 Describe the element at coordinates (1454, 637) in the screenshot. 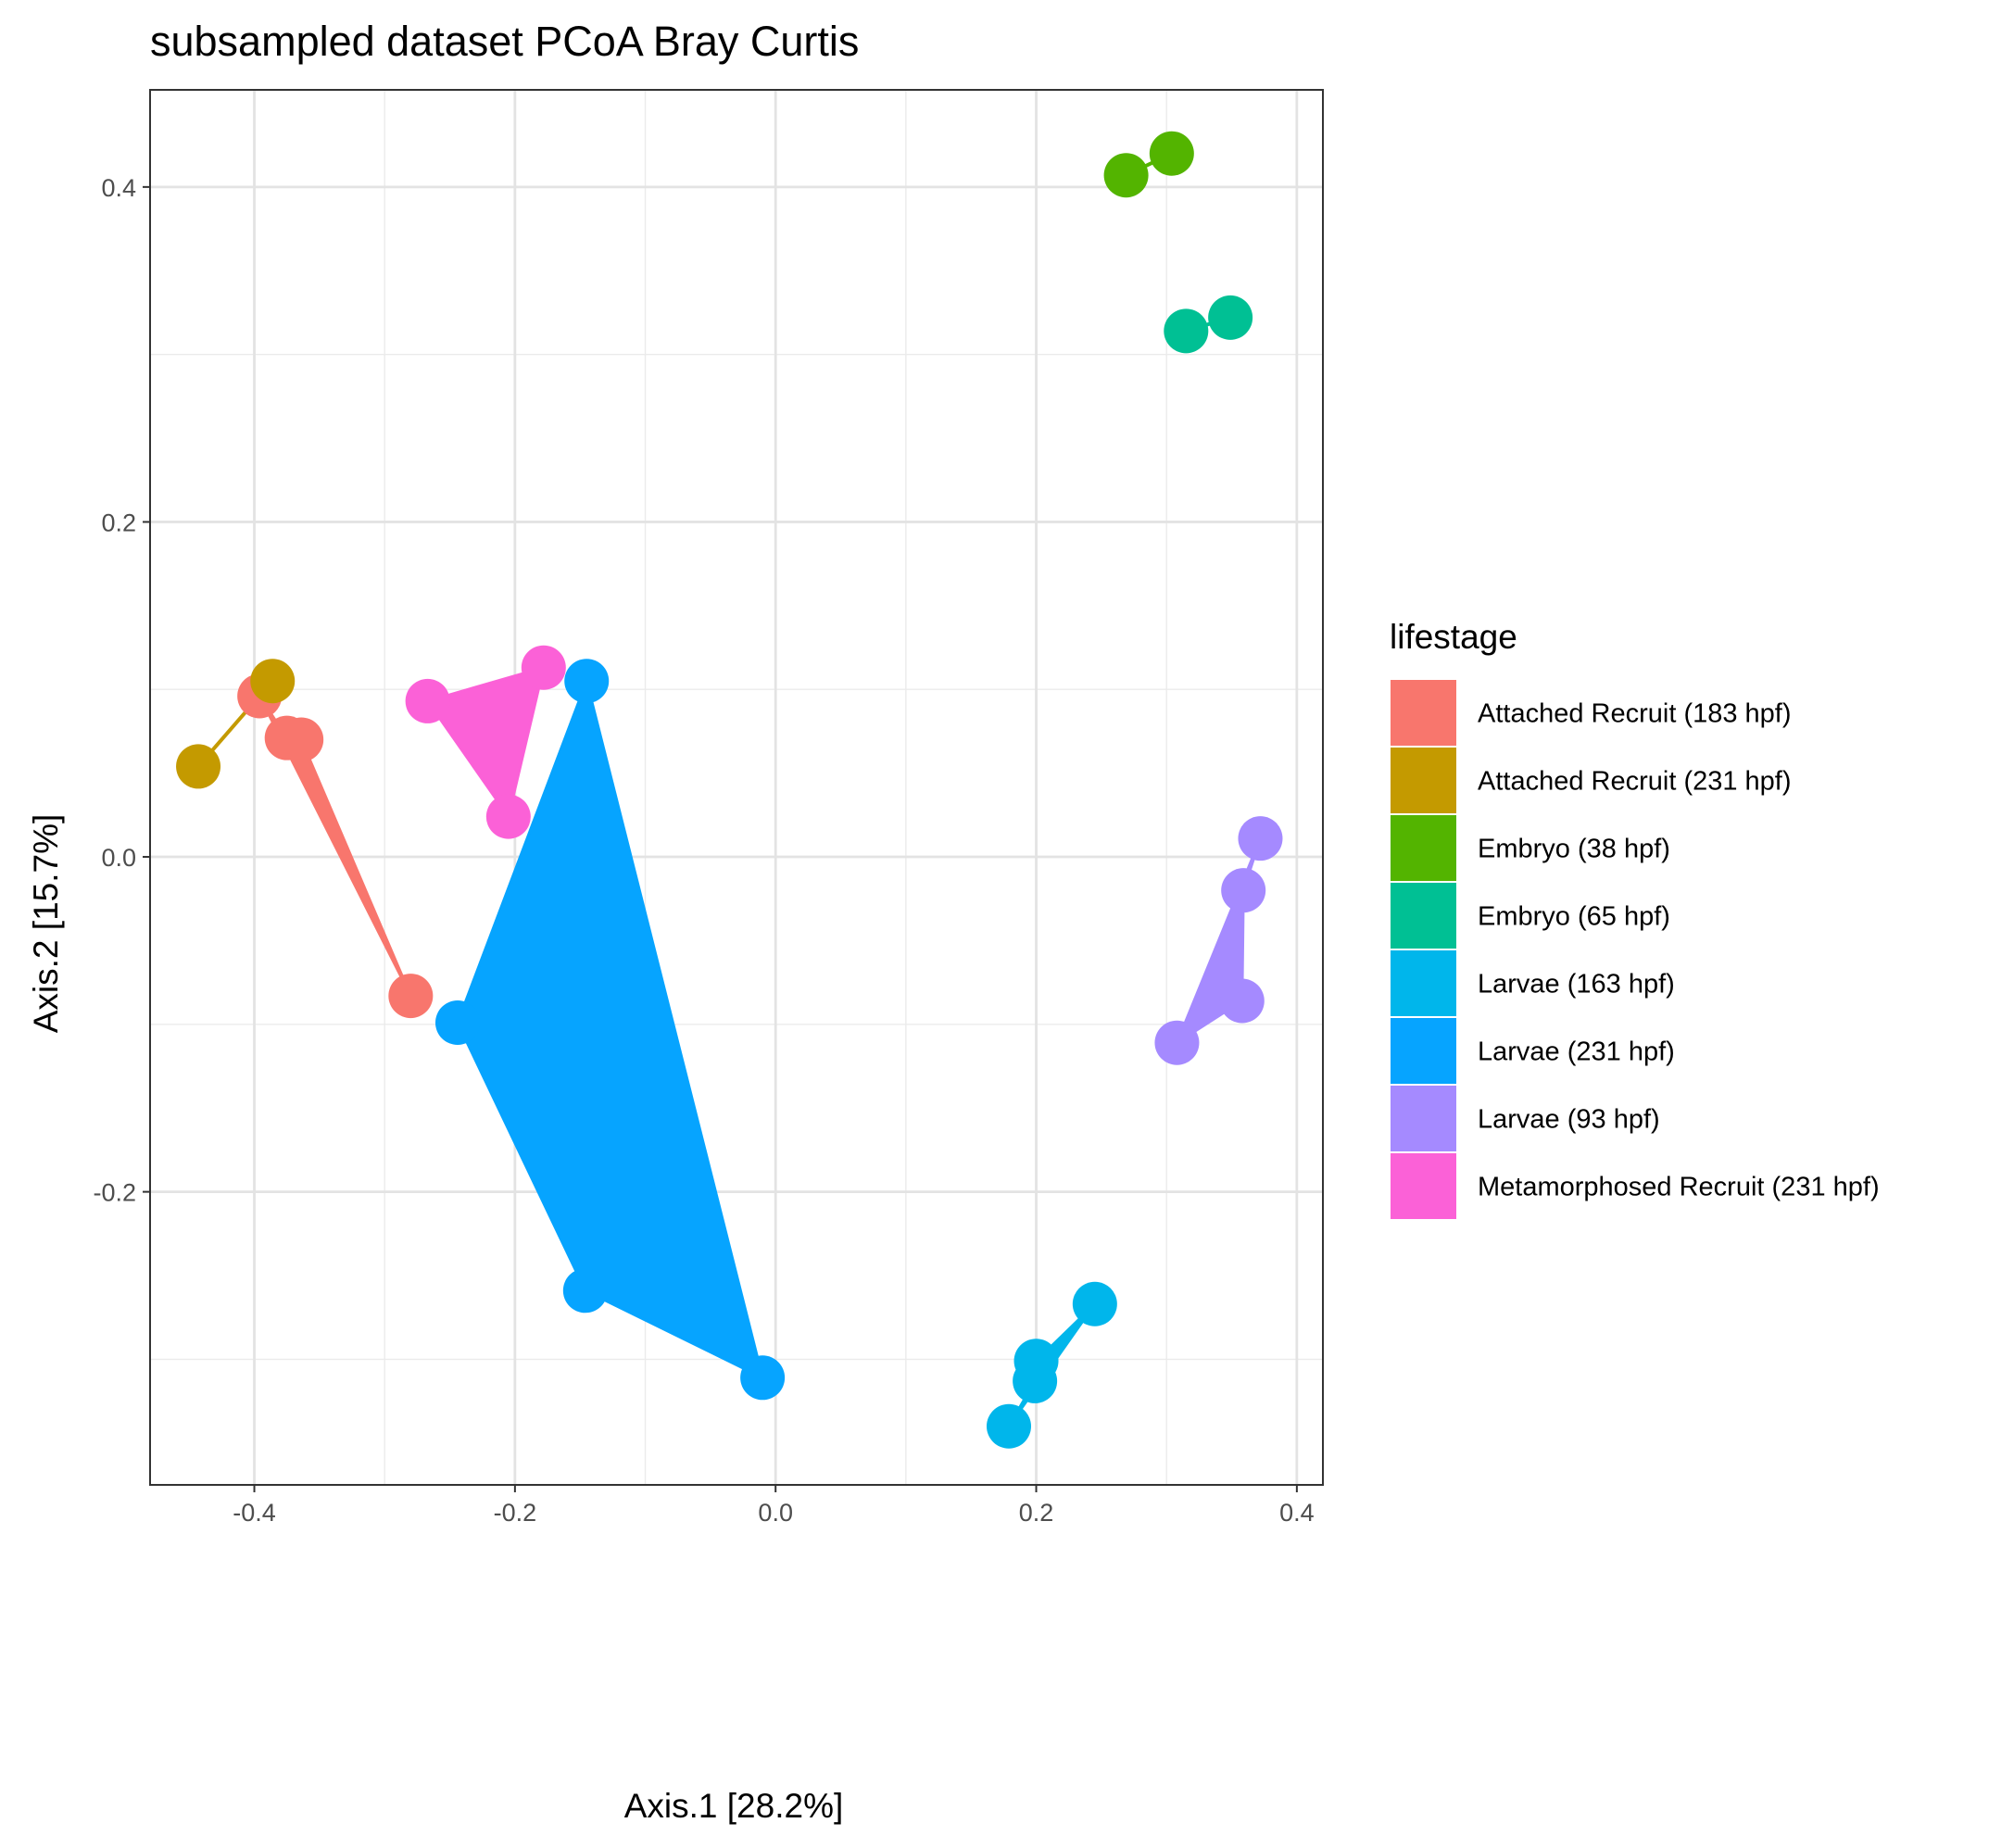

I see `legend-title: lifestage` at that location.